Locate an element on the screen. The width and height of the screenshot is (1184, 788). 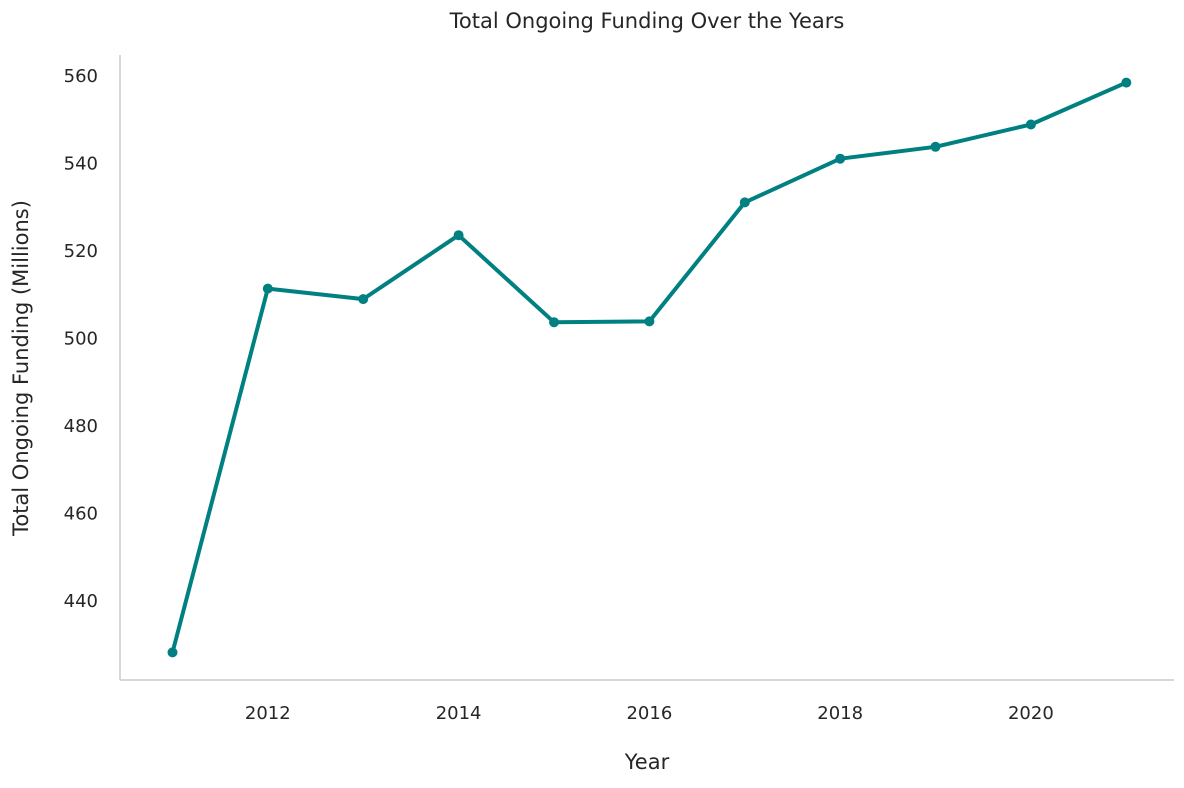
x-tick-label: 2014 is located at coordinates (459, 713).